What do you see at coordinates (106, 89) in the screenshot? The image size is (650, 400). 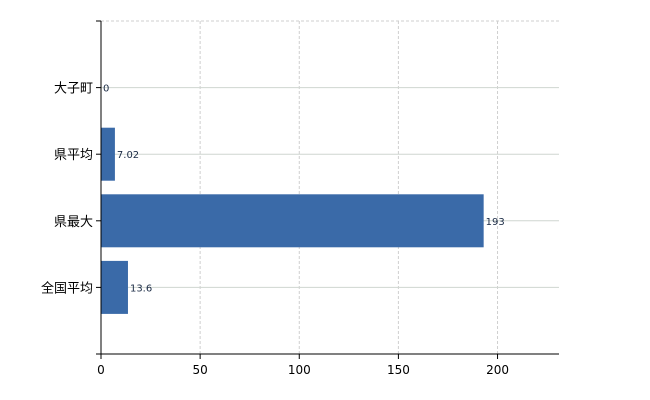 I see `data-label: 0` at bounding box center [106, 89].